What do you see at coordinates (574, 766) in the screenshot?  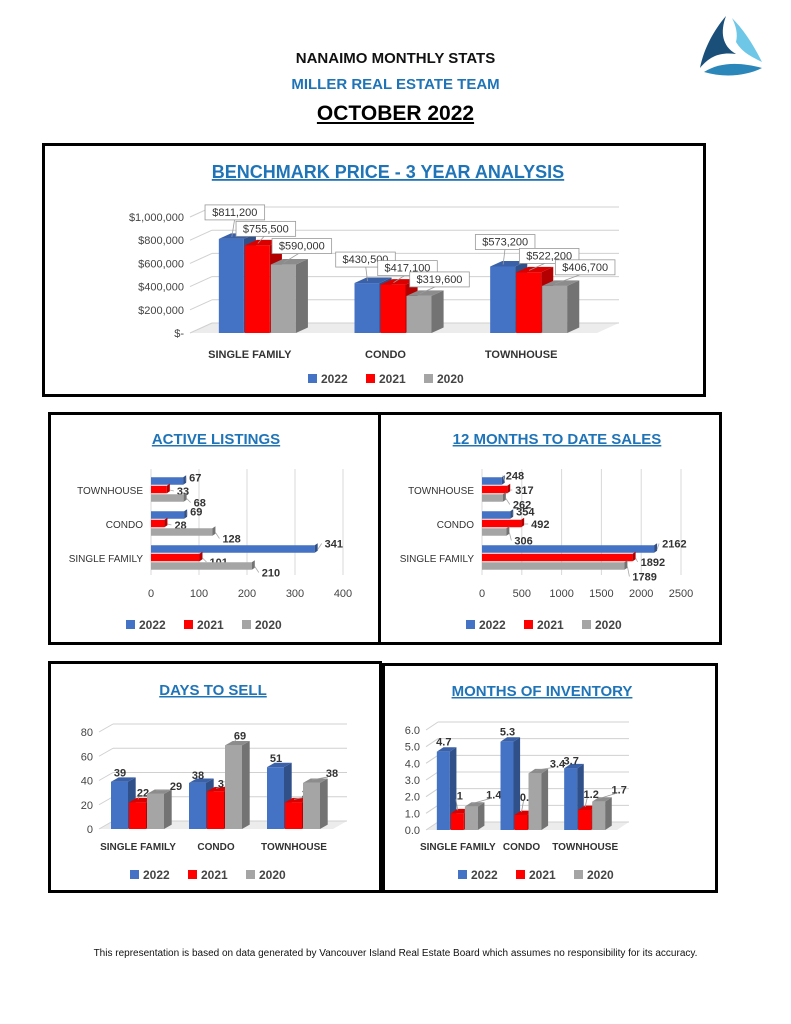 I see `bar-2022-2-top` at bounding box center [574, 766].